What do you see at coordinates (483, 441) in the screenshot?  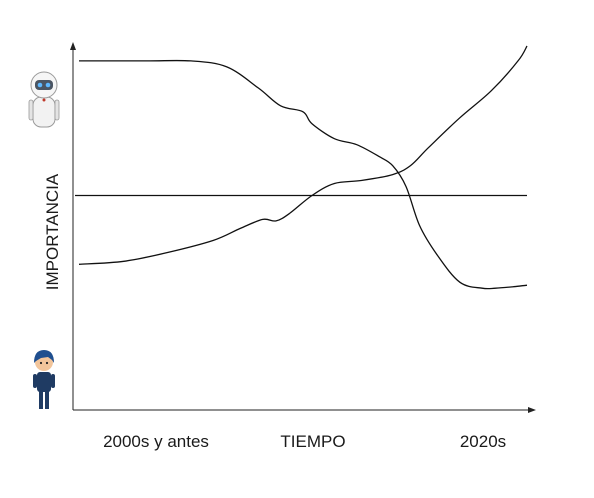 I see `x-tick-label-end: 2020s` at bounding box center [483, 441].